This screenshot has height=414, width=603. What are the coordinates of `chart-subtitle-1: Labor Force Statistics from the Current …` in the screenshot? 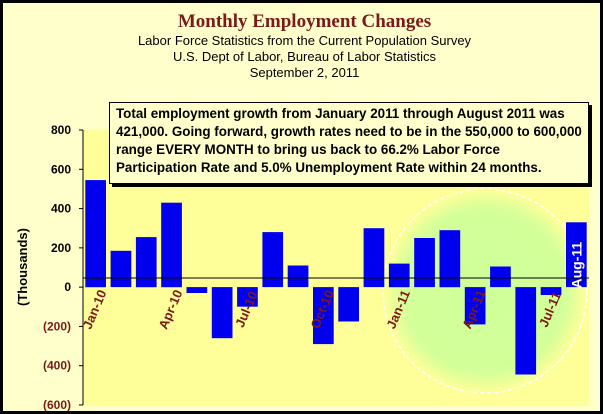 It's located at (304, 40).